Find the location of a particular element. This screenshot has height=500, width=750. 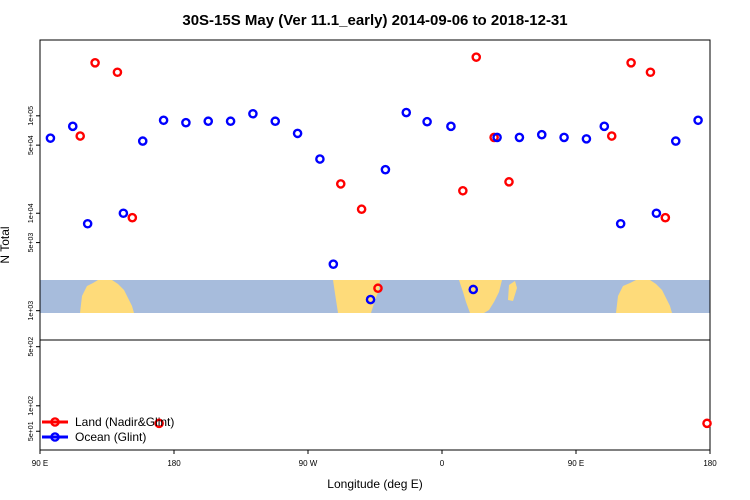

y-axis-label: N Total is located at coordinates (6, 244).